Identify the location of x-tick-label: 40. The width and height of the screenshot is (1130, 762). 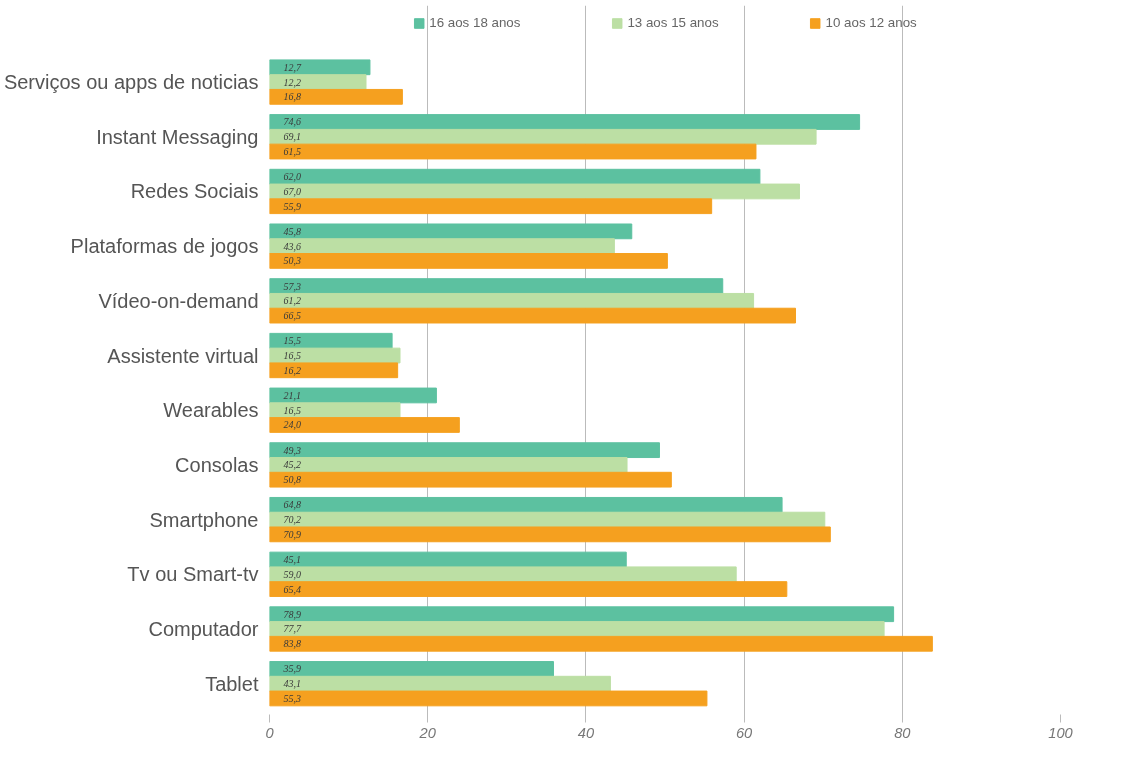
(586, 732).